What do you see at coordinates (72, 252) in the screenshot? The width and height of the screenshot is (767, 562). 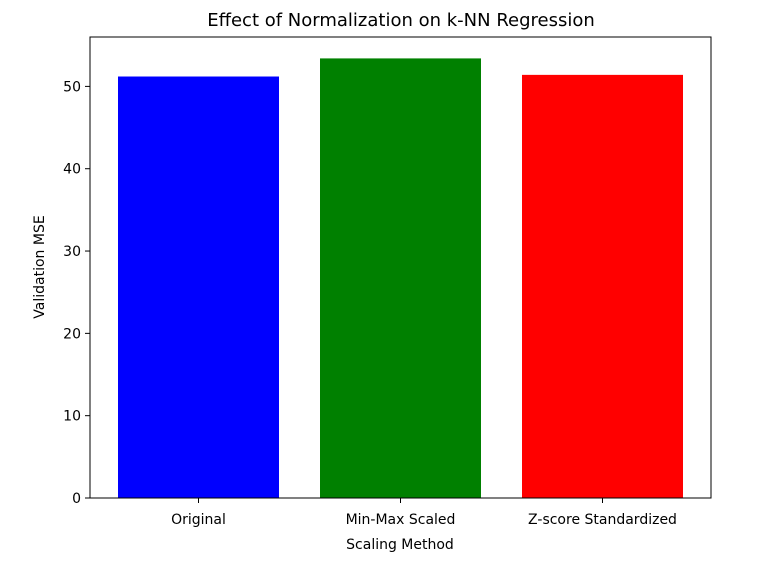 I see `y-tick-label: 30` at bounding box center [72, 252].